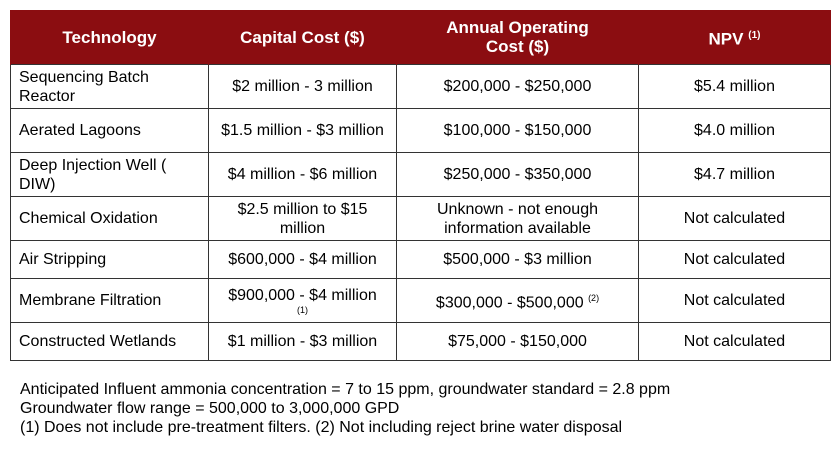 This screenshot has width=833, height=474. What do you see at coordinates (302, 218) in the screenshot?
I see `cell-capital-cost: $2.5 million to $15 million` at bounding box center [302, 218].